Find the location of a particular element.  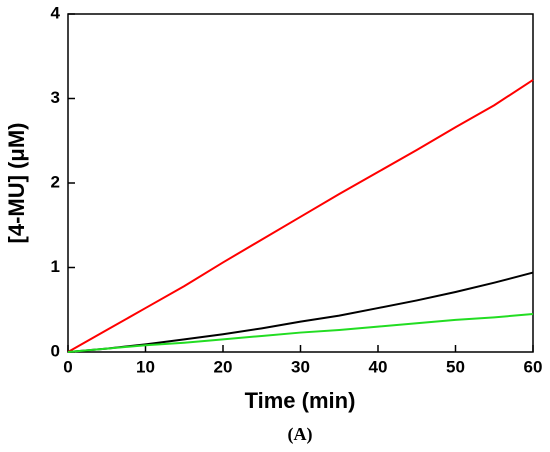

x-tick-label: 0 is located at coordinates (67, 366).